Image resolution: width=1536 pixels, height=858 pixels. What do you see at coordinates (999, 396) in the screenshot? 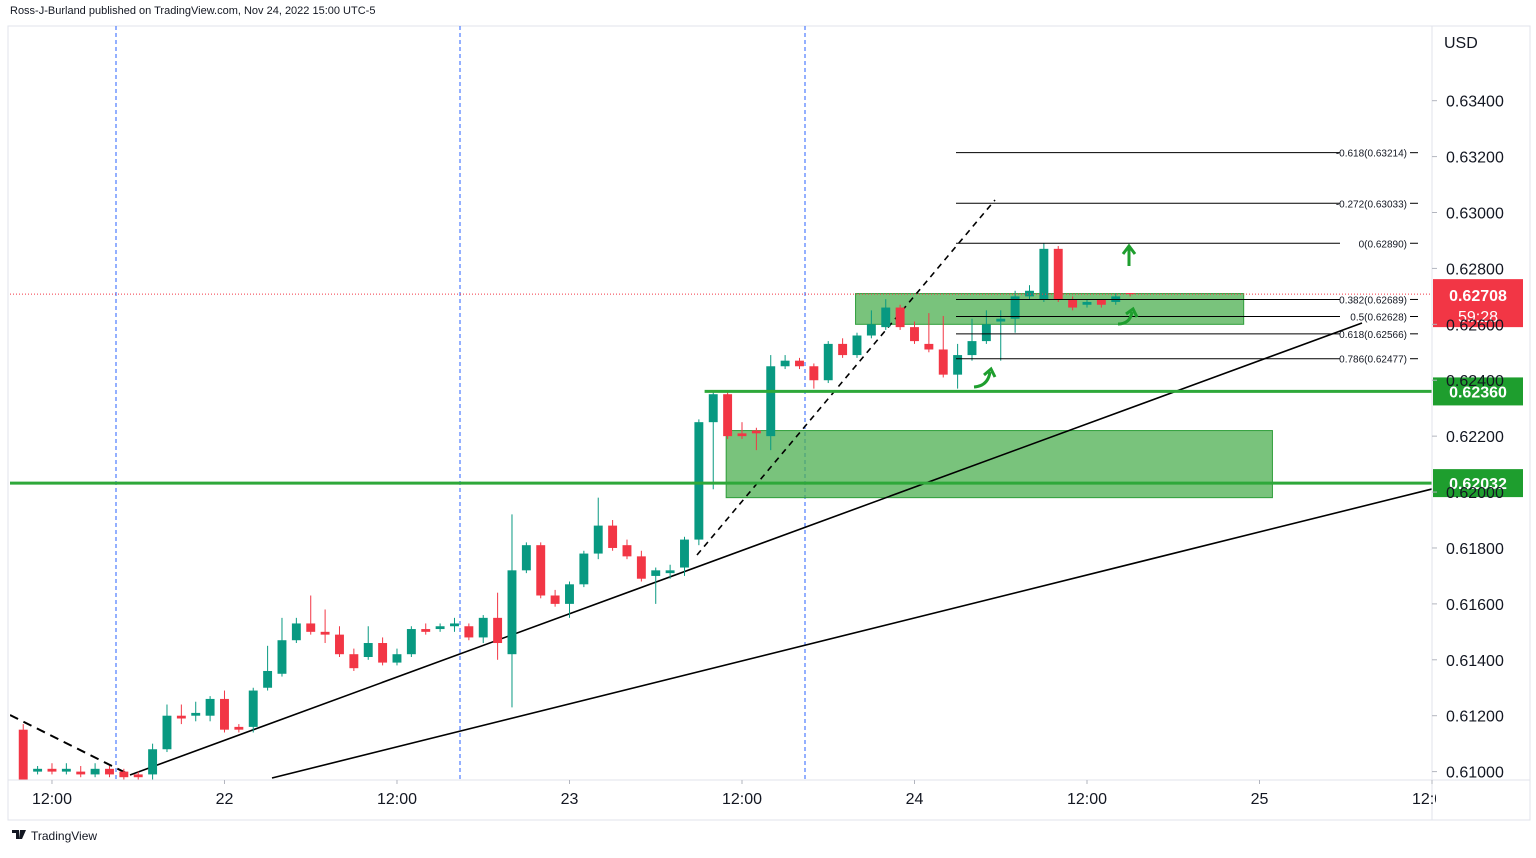
I see `zones` at bounding box center [999, 396].